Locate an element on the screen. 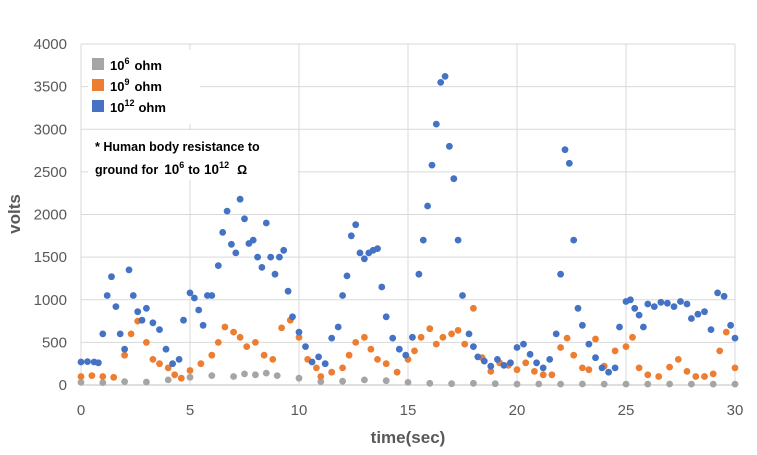 This screenshot has width=757, height=455. legend-swatch-1e12 is located at coordinates (98, 106).